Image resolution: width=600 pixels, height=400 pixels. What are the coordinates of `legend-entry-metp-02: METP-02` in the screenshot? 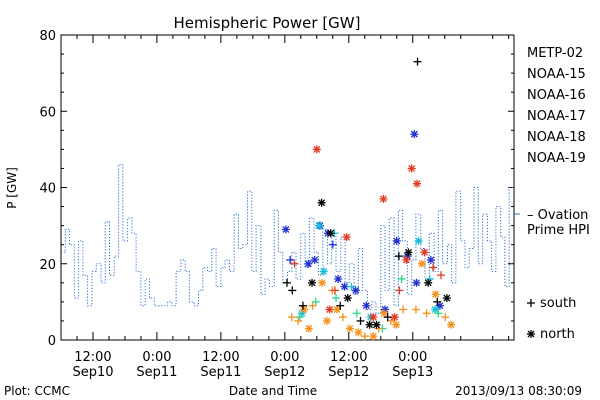 It's located at (555, 53).